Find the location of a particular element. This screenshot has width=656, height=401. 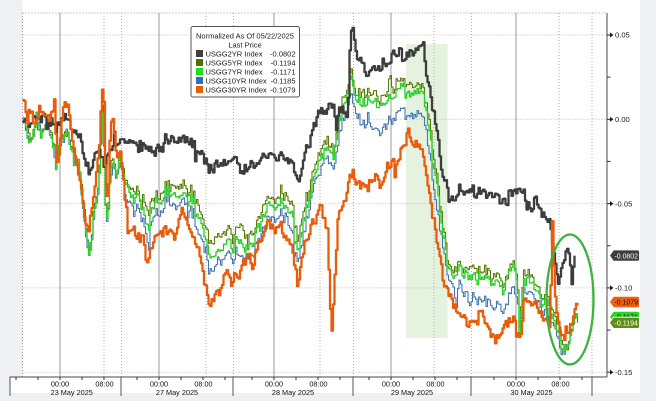

svg-text: 23 May 2025 is located at coordinates (72, 392).